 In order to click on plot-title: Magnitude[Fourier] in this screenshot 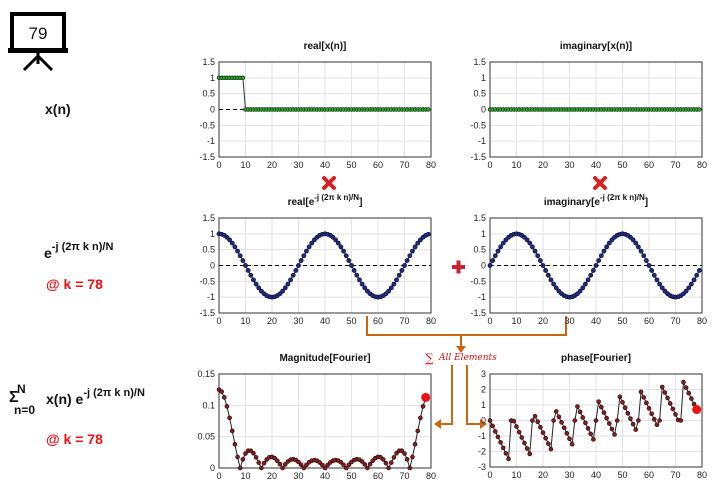, I will do `click(324, 358)`.